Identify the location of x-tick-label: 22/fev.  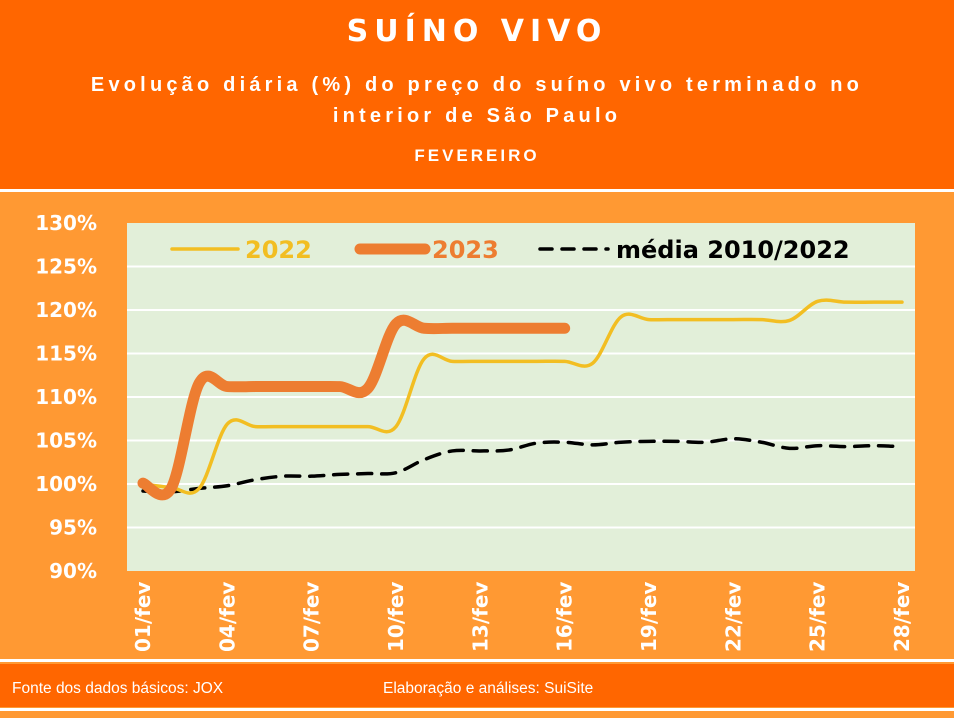
(733, 617).